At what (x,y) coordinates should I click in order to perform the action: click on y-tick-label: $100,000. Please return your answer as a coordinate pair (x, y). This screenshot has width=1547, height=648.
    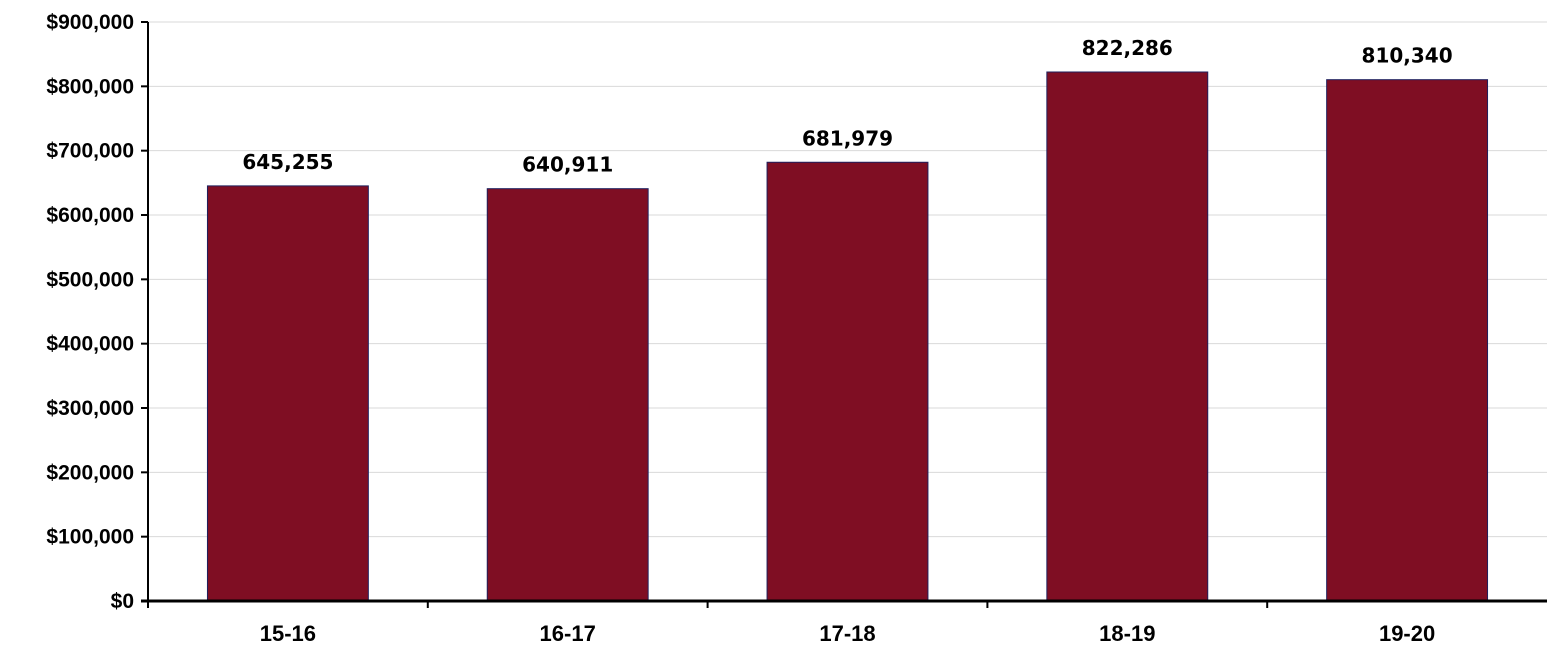
    Looking at the image, I should click on (90, 537).